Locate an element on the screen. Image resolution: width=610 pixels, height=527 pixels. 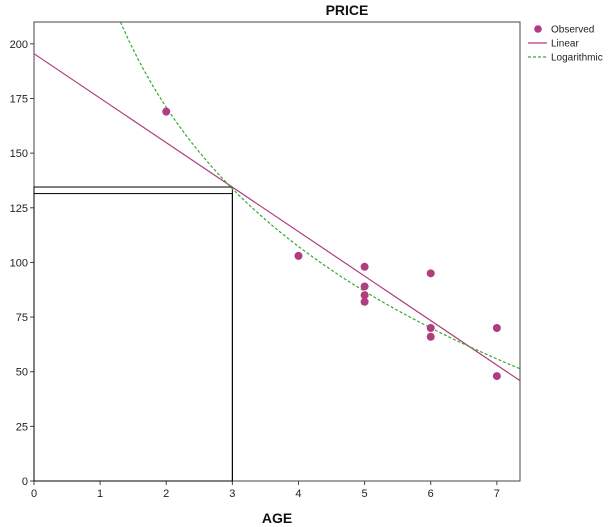
y-tick-label: 150 is located at coordinates (19, 154).